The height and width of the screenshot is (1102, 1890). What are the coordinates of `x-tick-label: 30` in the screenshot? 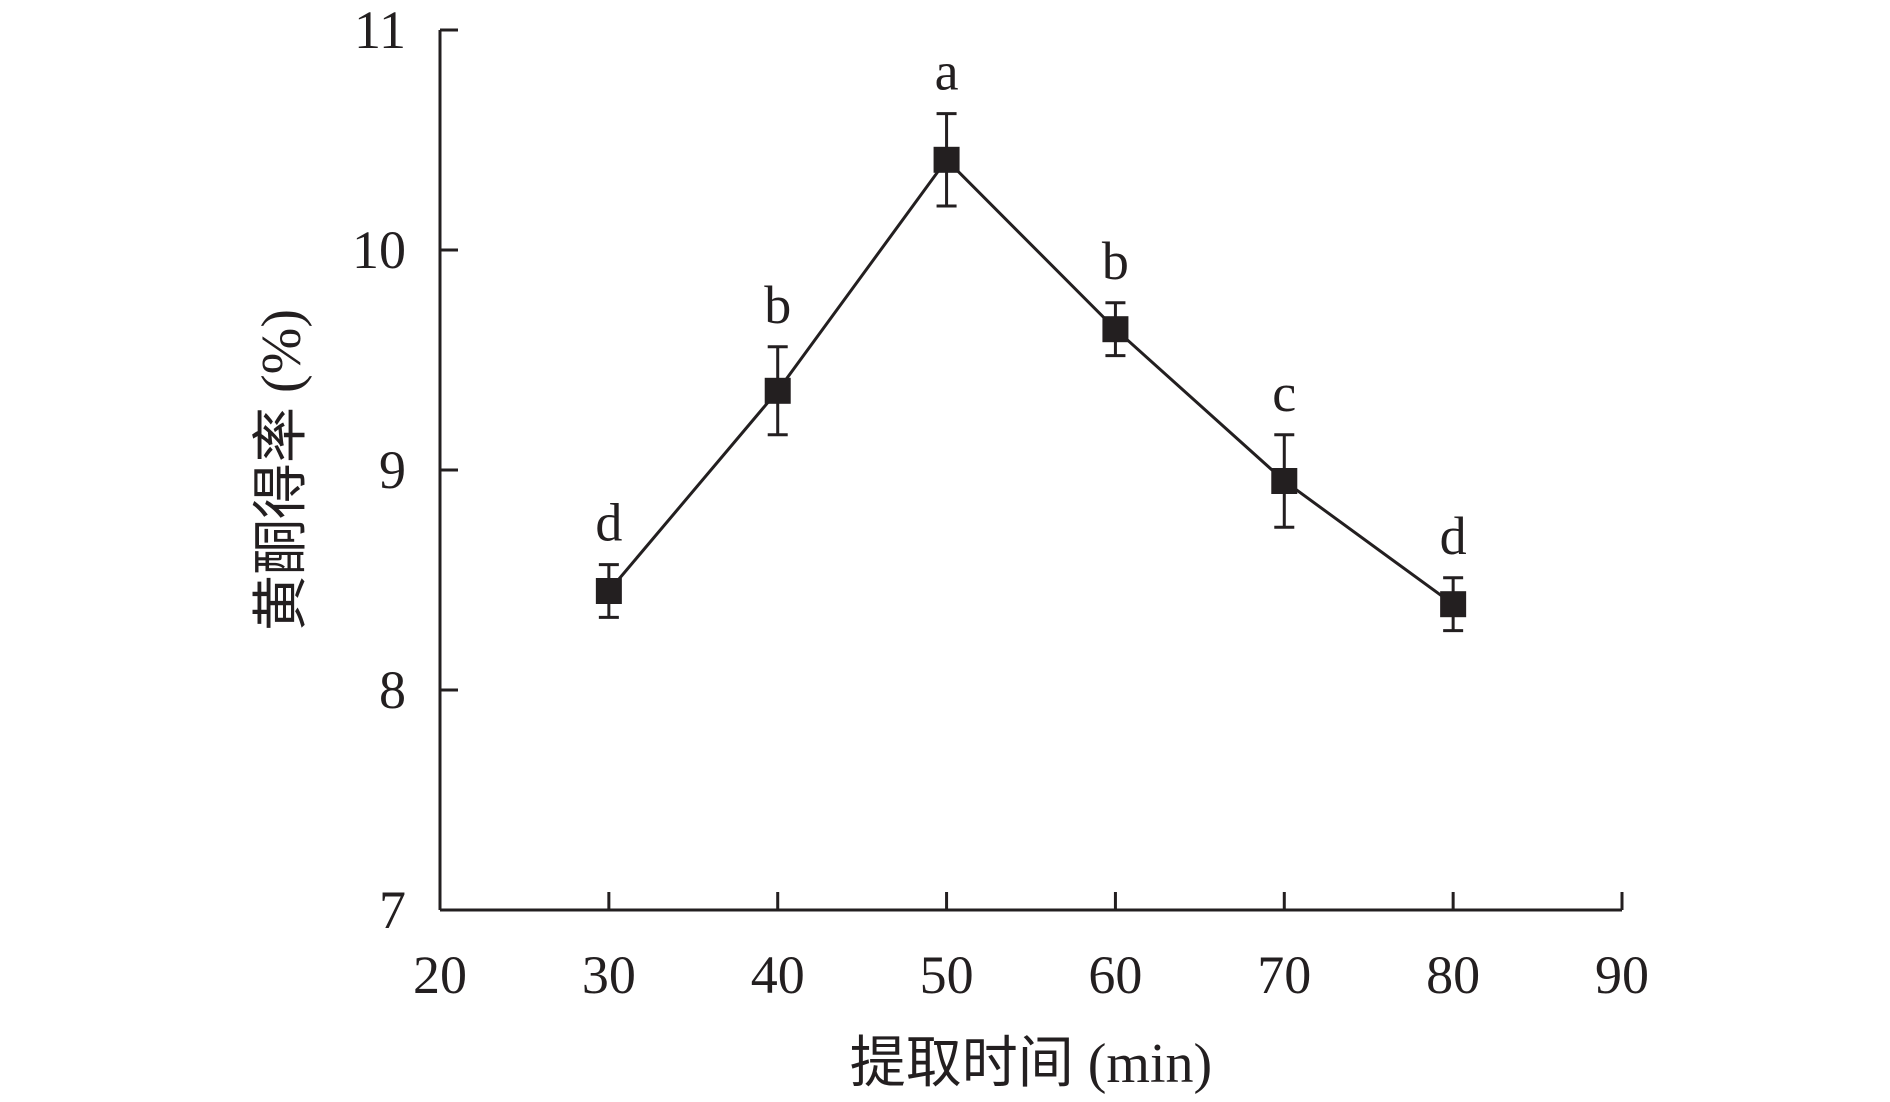 It's located at (609, 975).